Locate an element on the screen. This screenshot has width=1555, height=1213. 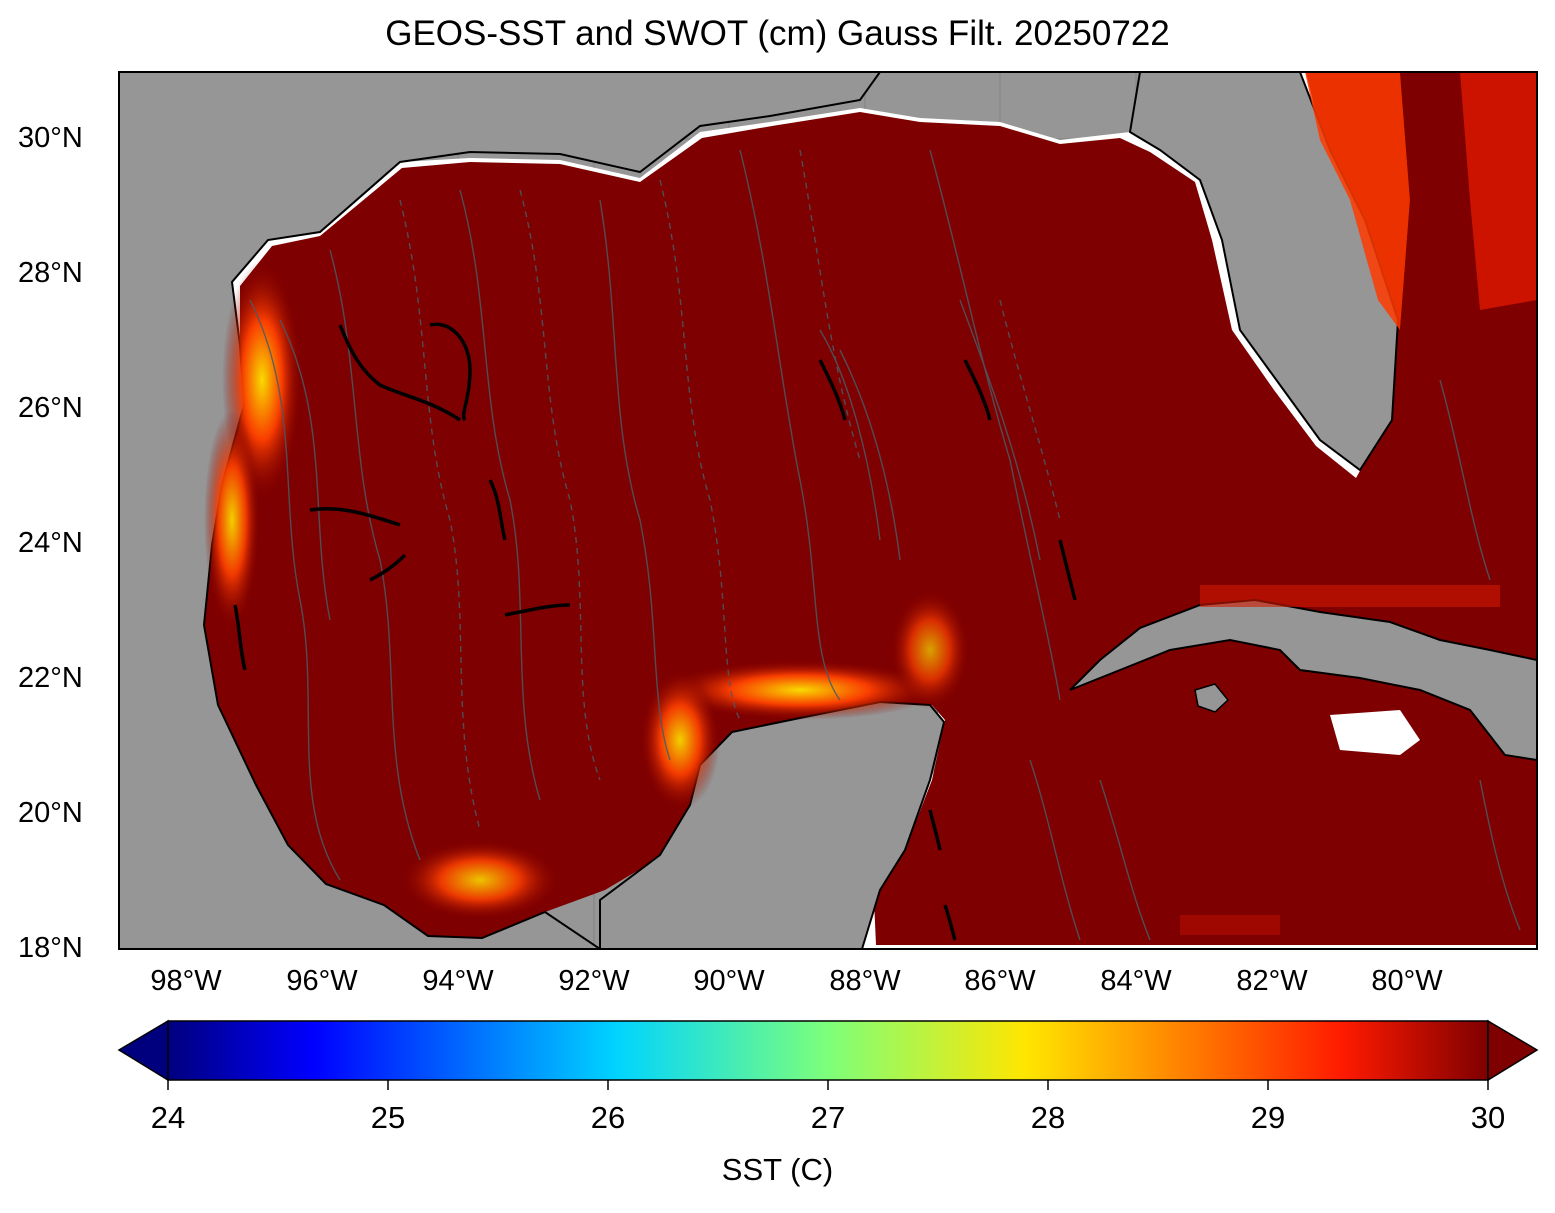
colorbar-gradient is located at coordinates (828, 1050).